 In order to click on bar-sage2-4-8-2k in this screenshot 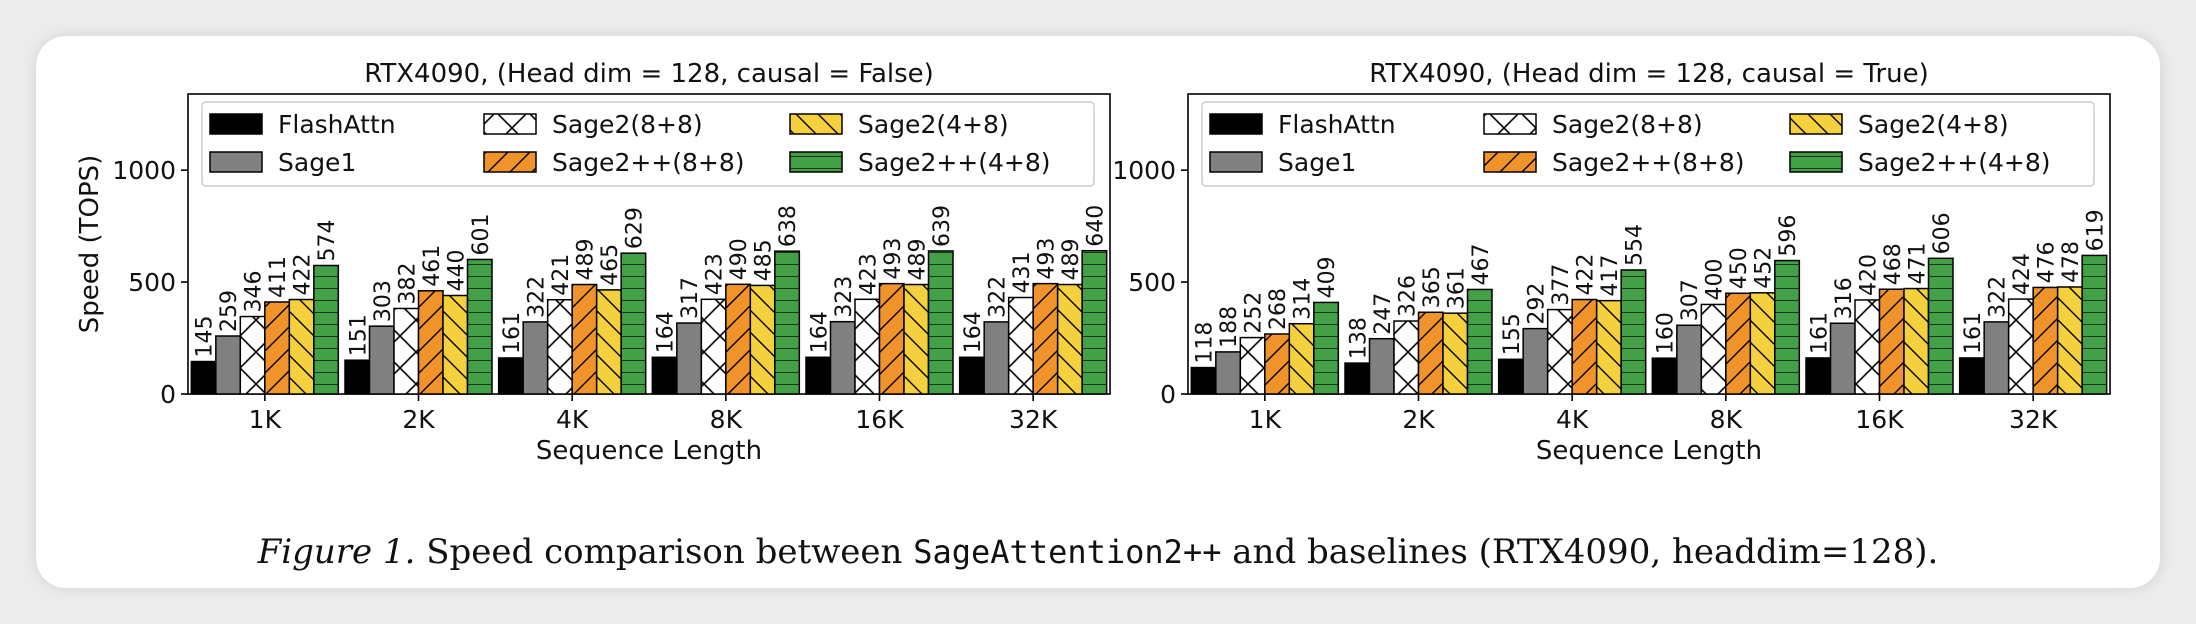, I will do `click(455, 344)`.